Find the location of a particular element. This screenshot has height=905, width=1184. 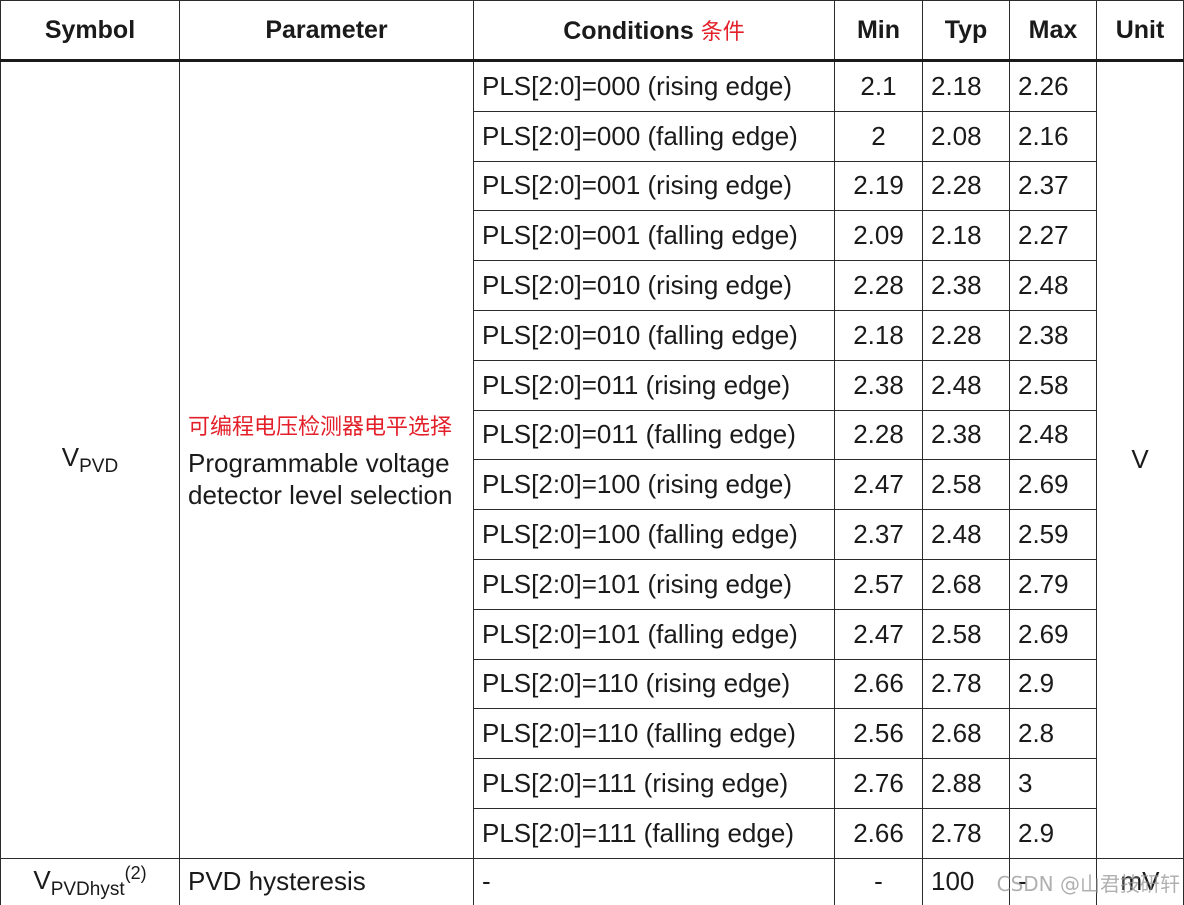

table-row: PLS[2:0]=001 (falling edge) 2.09 2.18 2.27 is located at coordinates (592, 236).